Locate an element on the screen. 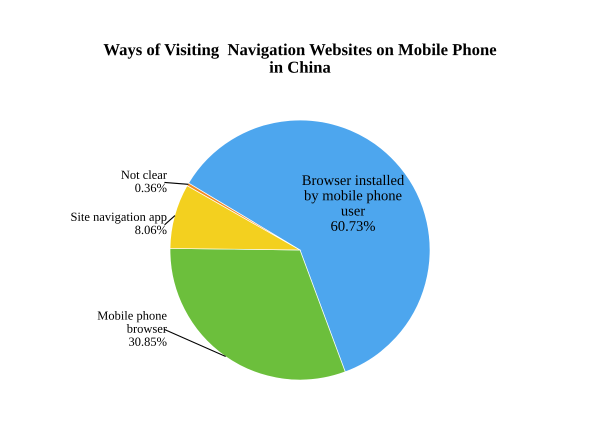 The image size is (600, 427). slice-label: Not clear is located at coordinates (144, 175).